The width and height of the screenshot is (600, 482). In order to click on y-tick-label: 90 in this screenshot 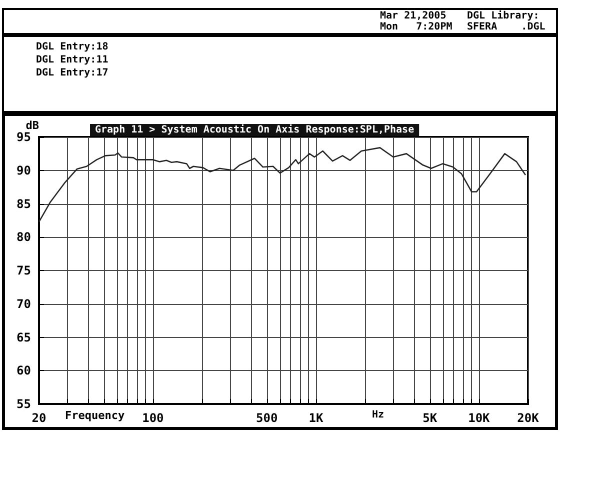, I will do `click(23, 170)`.